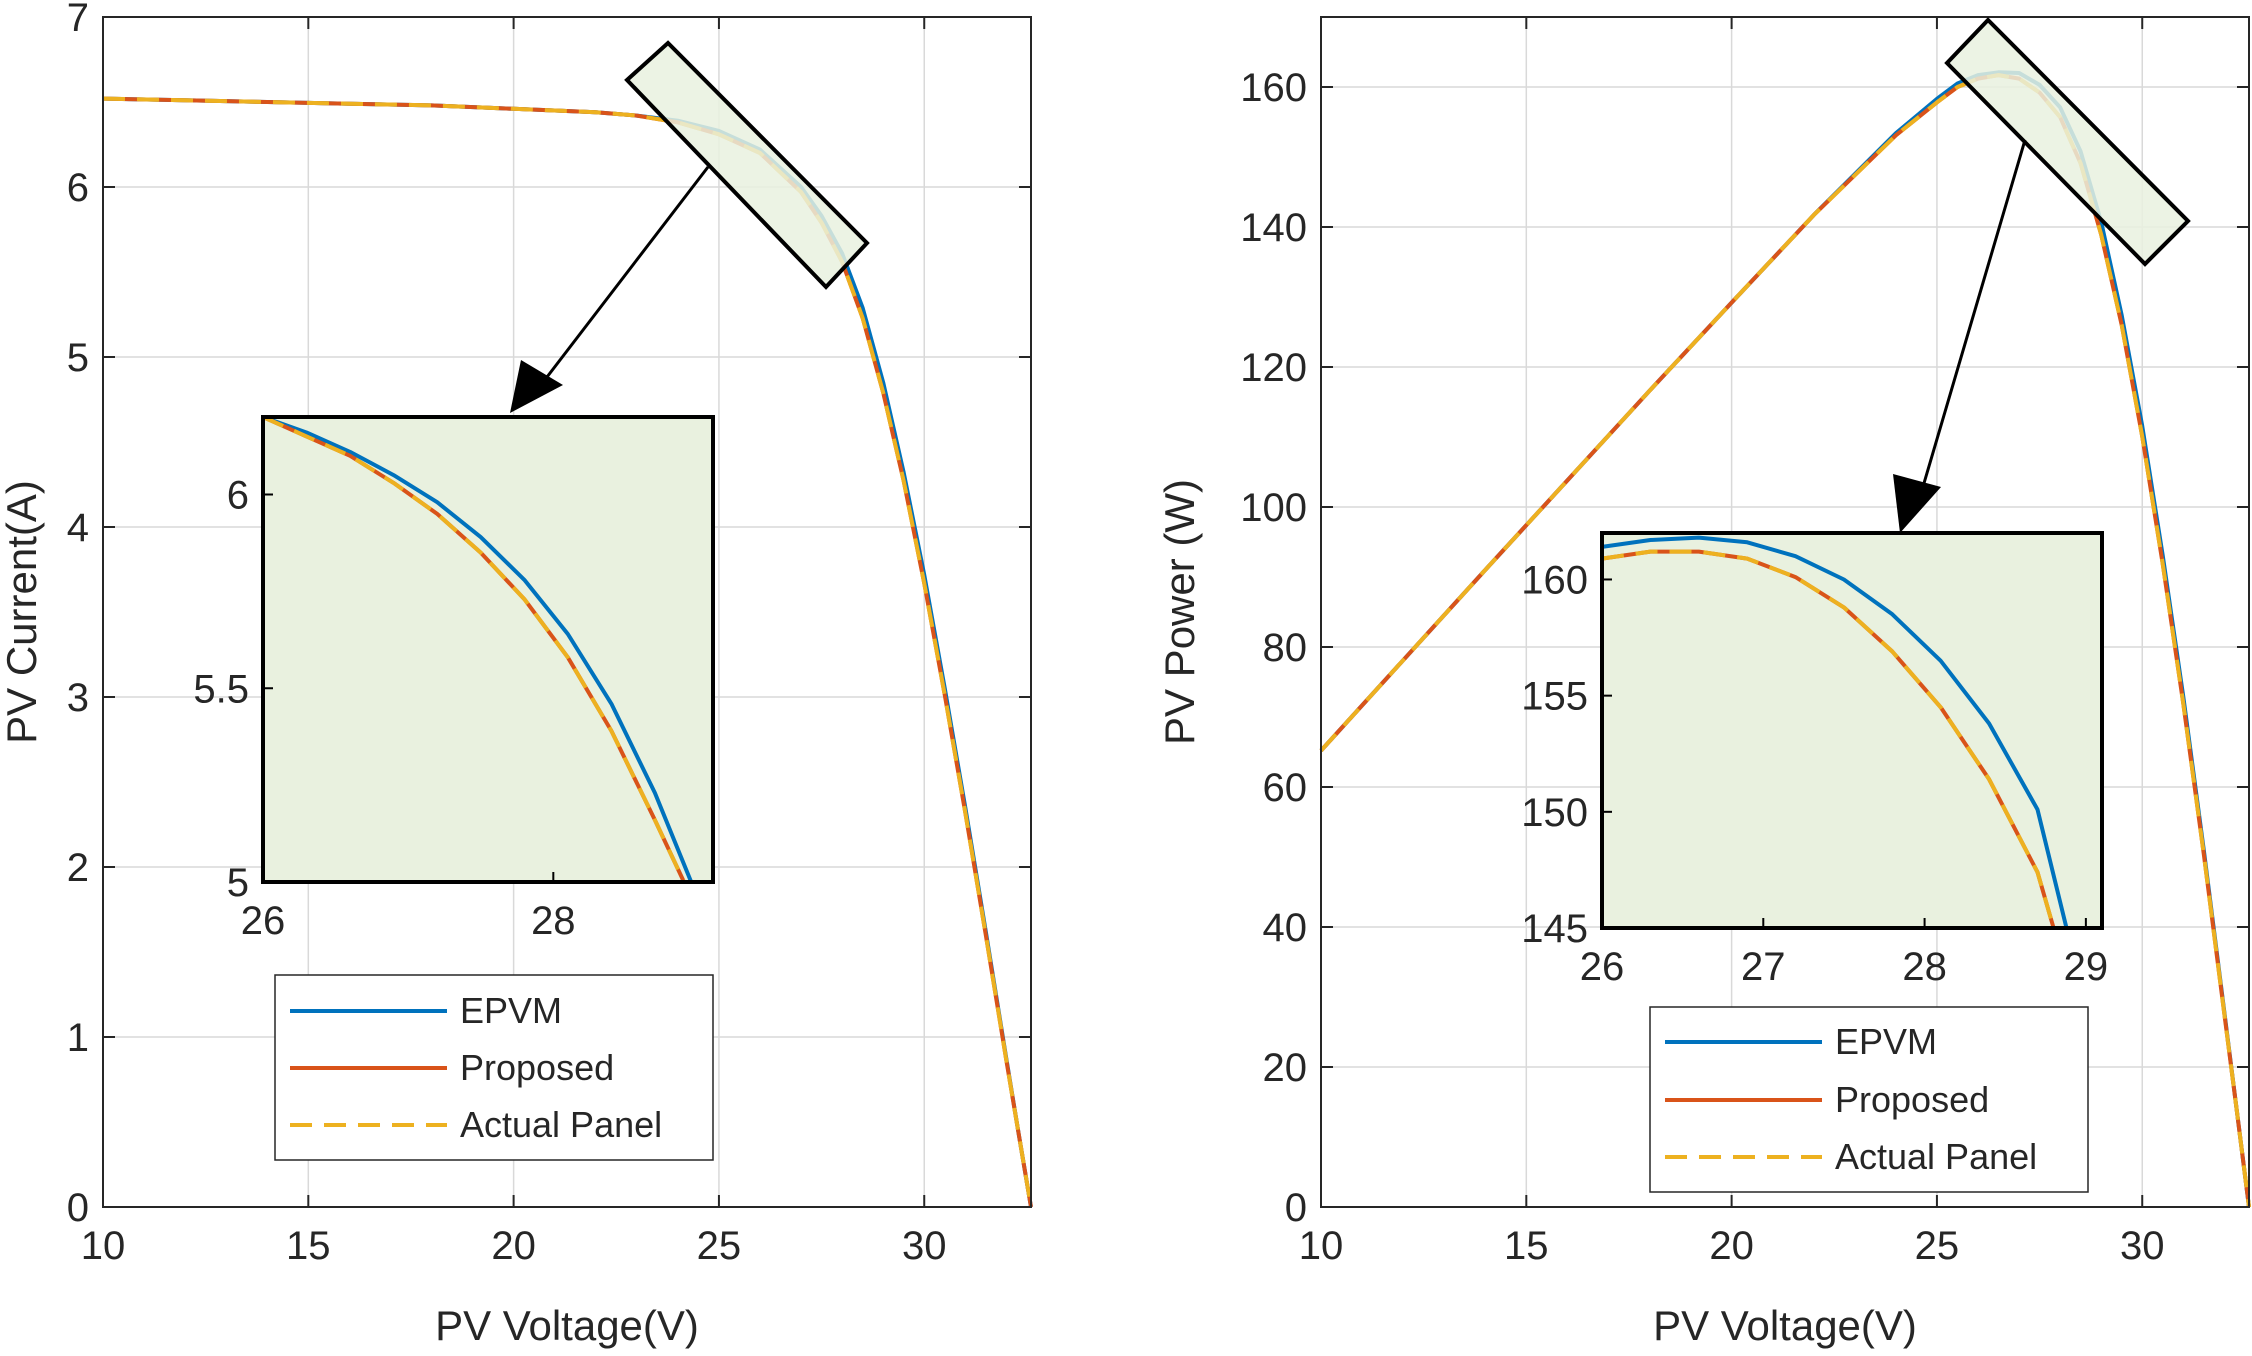 This screenshot has width=2252, height=1356. What do you see at coordinates (553, 921) in the screenshot?
I see `iv-inset-xtick-label: 28` at bounding box center [553, 921].